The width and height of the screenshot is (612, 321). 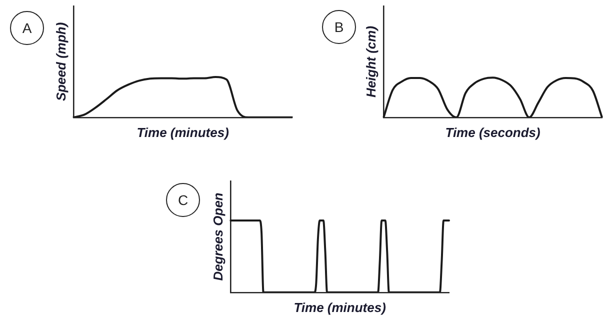 What do you see at coordinates (339, 27) in the screenshot?
I see `chart-title: B` at bounding box center [339, 27].